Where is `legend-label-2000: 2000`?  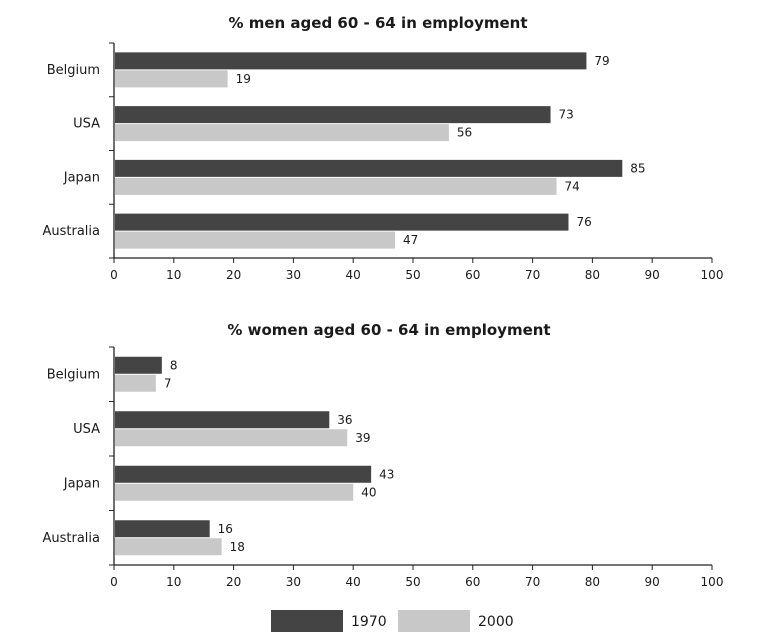
legend-label-2000: 2000 is located at coordinates (496, 622).